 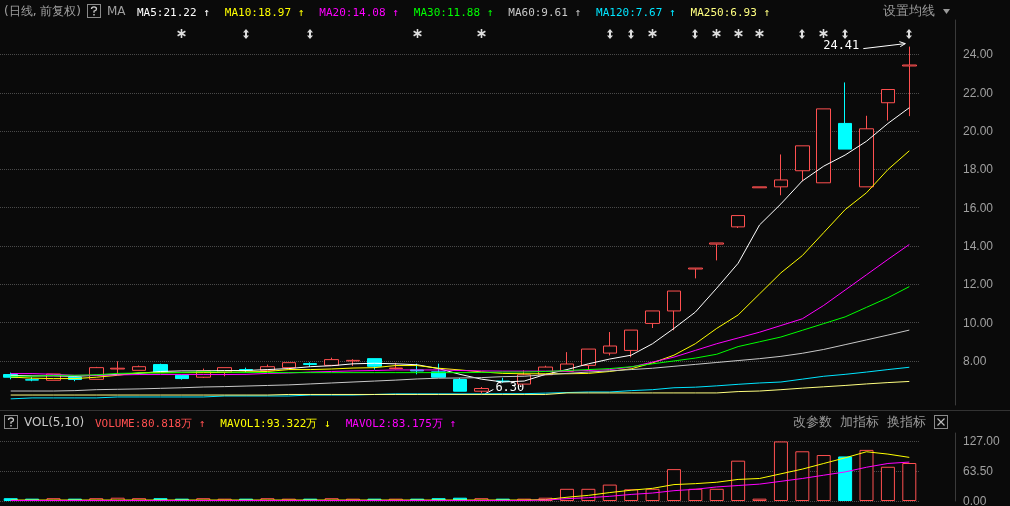 I want to click on text: 设置均线, so click(x=909, y=11).